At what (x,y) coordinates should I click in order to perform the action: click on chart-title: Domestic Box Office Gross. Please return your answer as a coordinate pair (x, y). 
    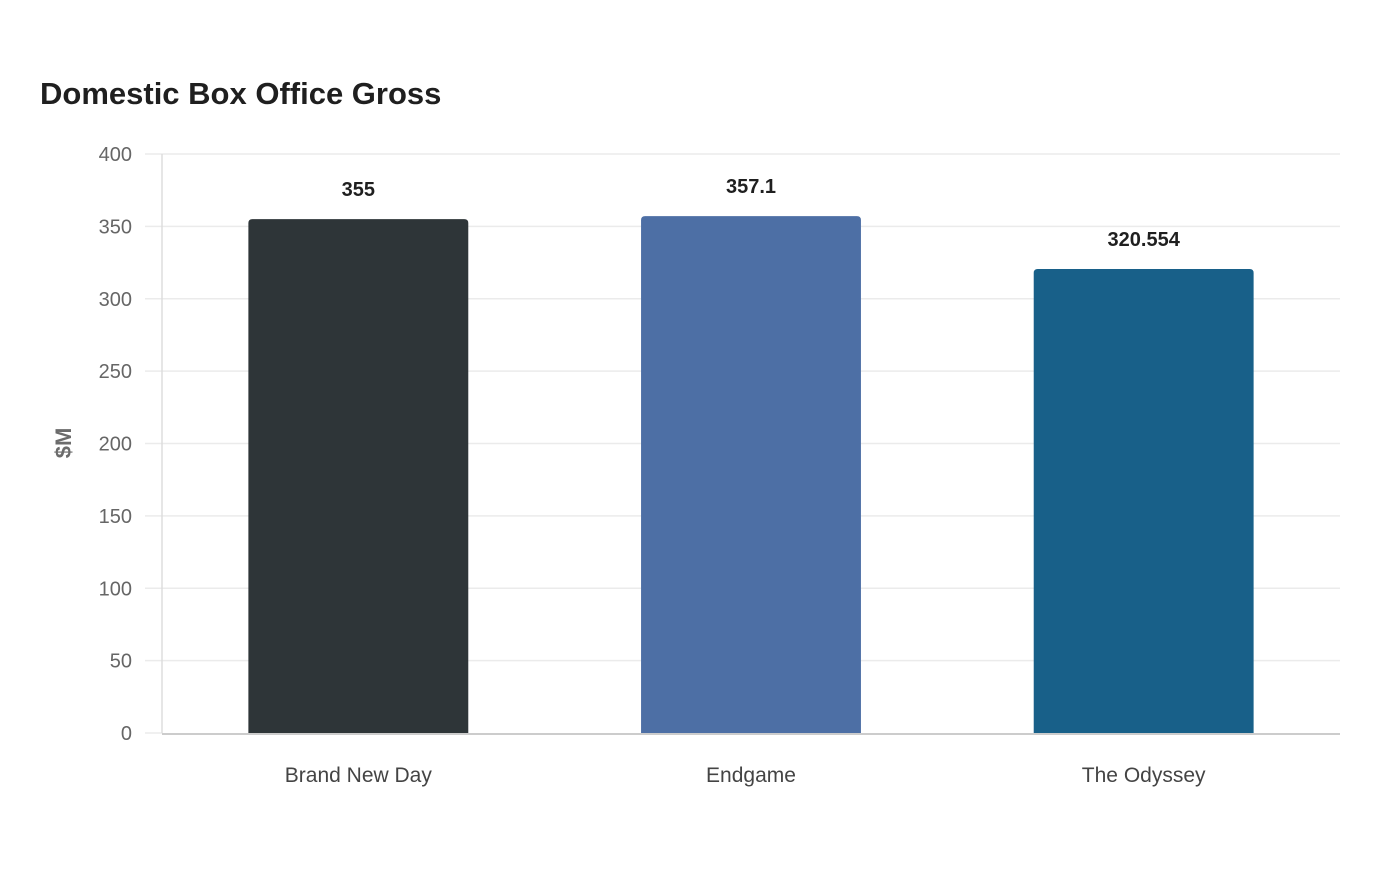
    Looking at the image, I should click on (240, 94).